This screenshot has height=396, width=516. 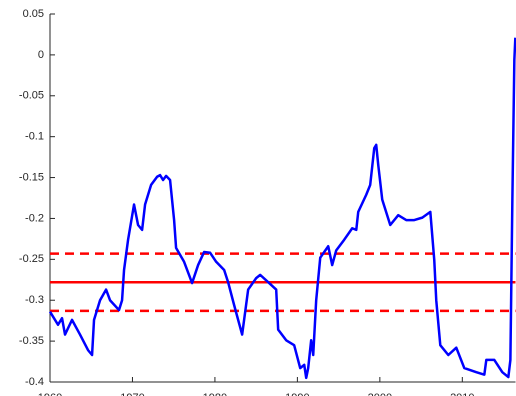 What do you see at coordinates (297, 394) in the screenshot?
I see `x-tick-label: 1990` at bounding box center [297, 394].